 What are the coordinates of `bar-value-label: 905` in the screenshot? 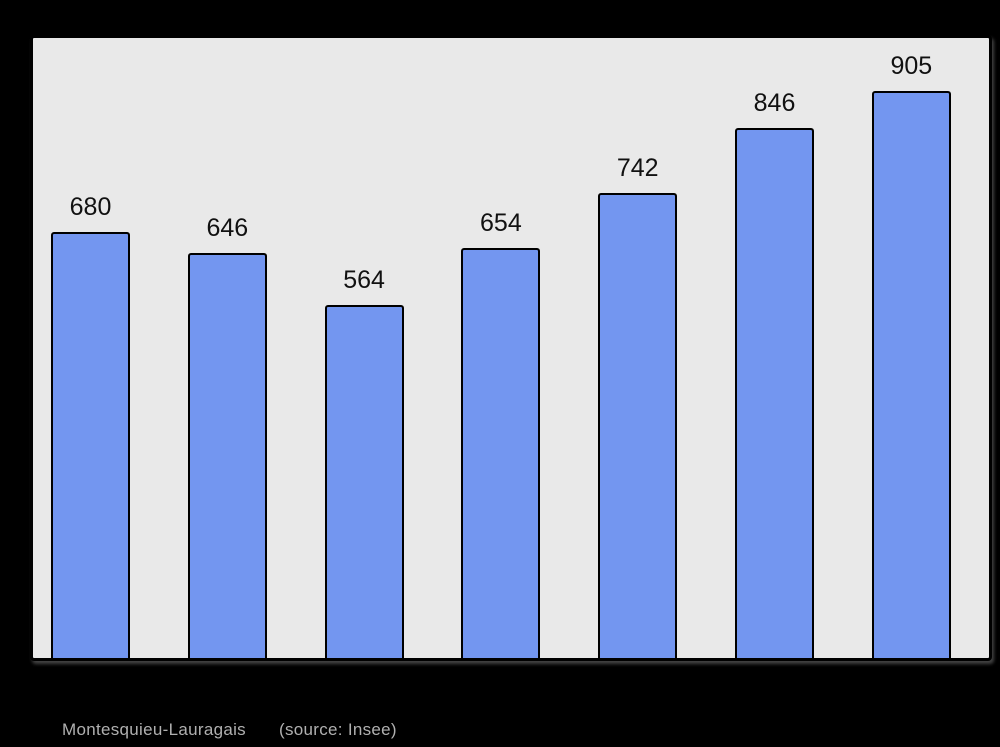 It's located at (911, 66).